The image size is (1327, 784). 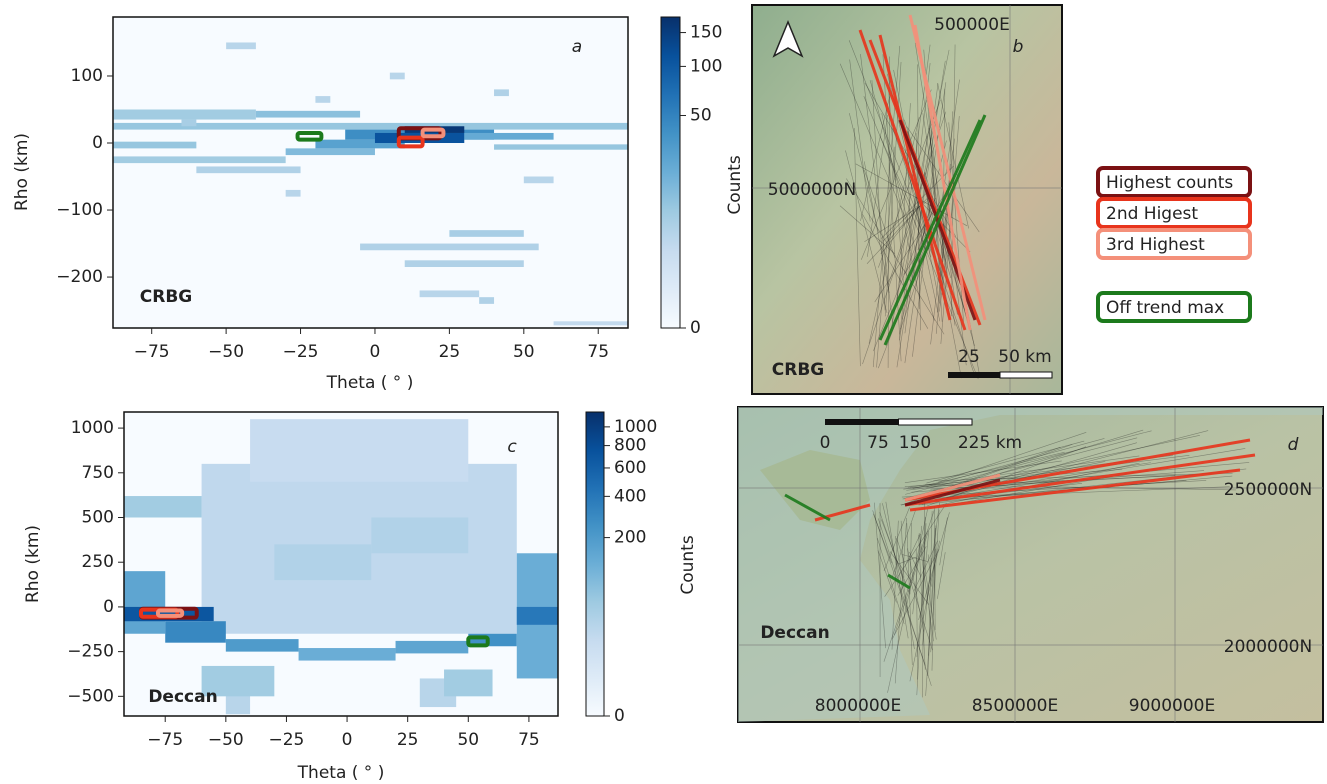 I want to click on scale-bar-label: 225 km, so click(x=990, y=443).